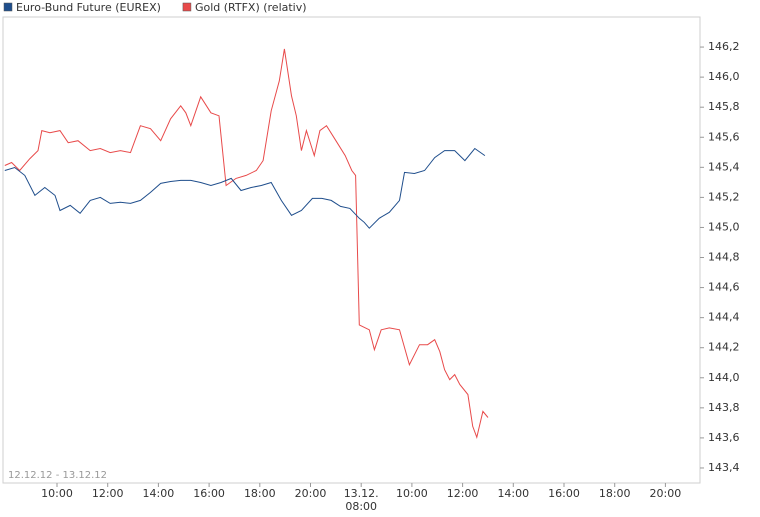 The height and width of the screenshot is (517, 760). I want to click on x-tick-label: 13.12. 08:00, so click(361, 500).